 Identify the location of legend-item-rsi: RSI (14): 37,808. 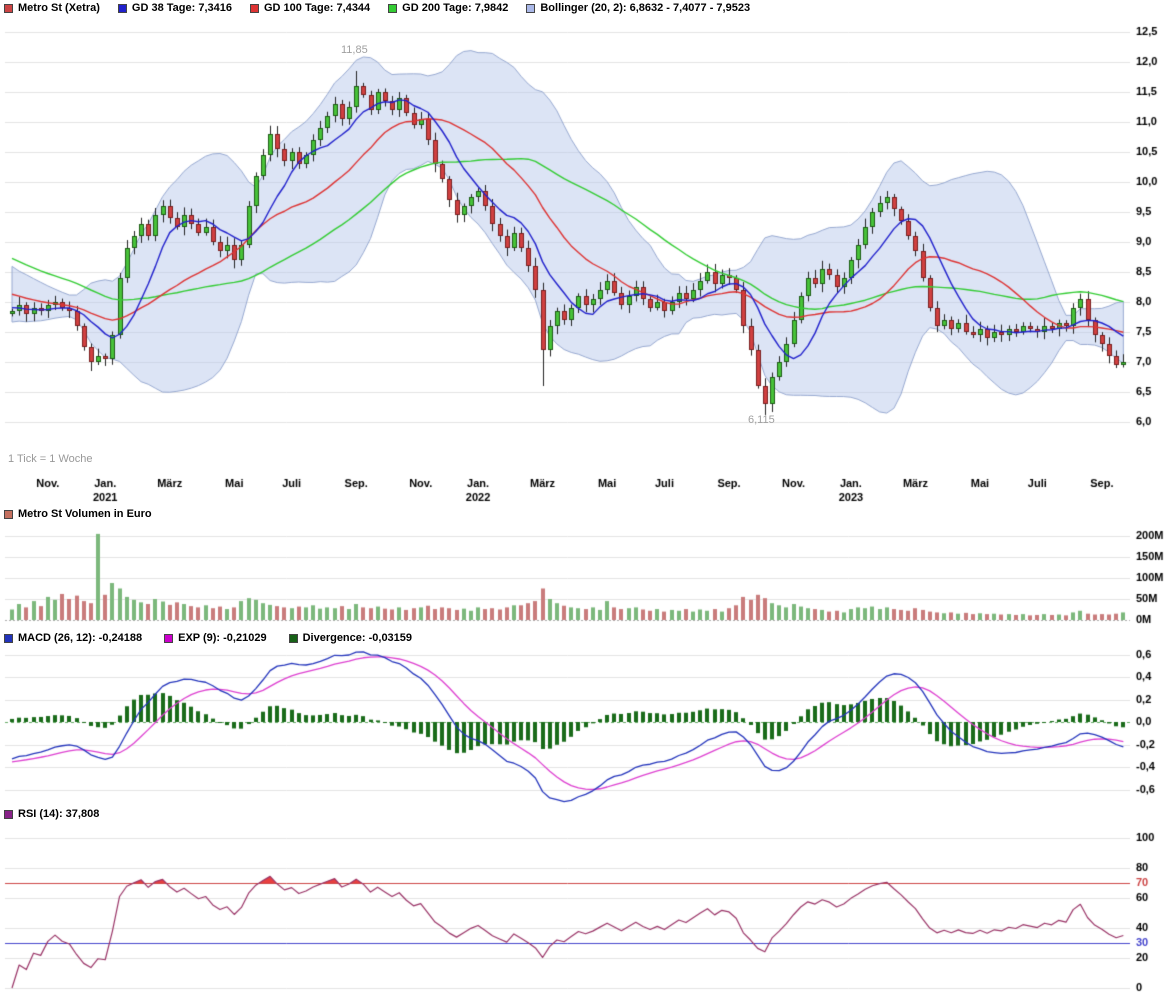
(51, 814).